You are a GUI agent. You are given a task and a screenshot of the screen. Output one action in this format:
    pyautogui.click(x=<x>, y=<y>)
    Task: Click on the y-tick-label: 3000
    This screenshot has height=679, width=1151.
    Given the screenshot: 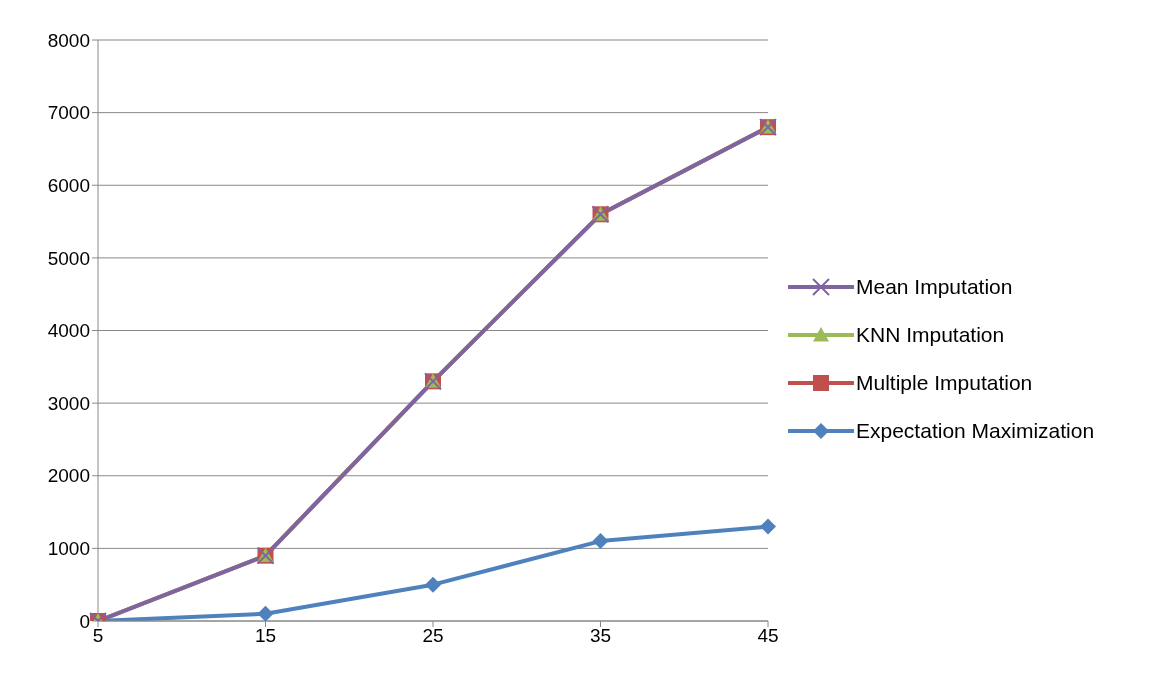 What is the action you would take?
    pyautogui.click(x=68, y=403)
    